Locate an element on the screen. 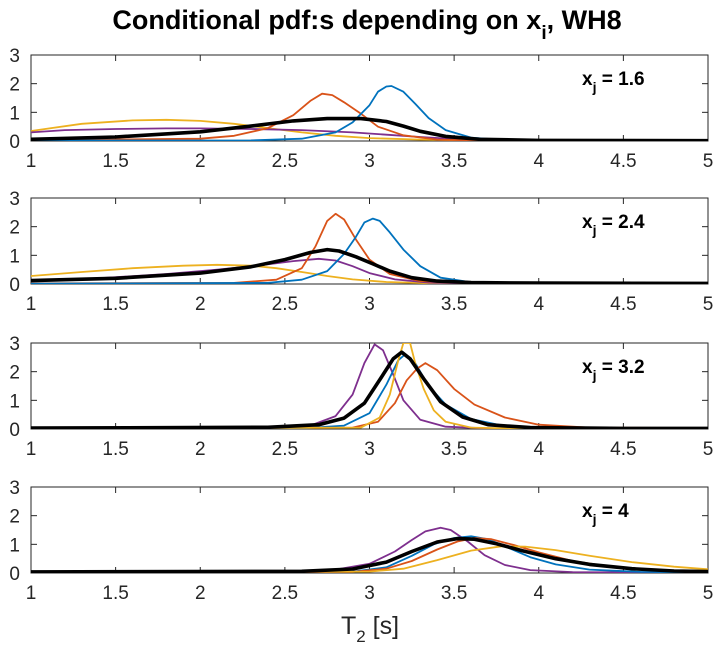 This screenshot has height=652, width=723. panel-annotation-value: = 2.4 is located at coordinates (620, 222).